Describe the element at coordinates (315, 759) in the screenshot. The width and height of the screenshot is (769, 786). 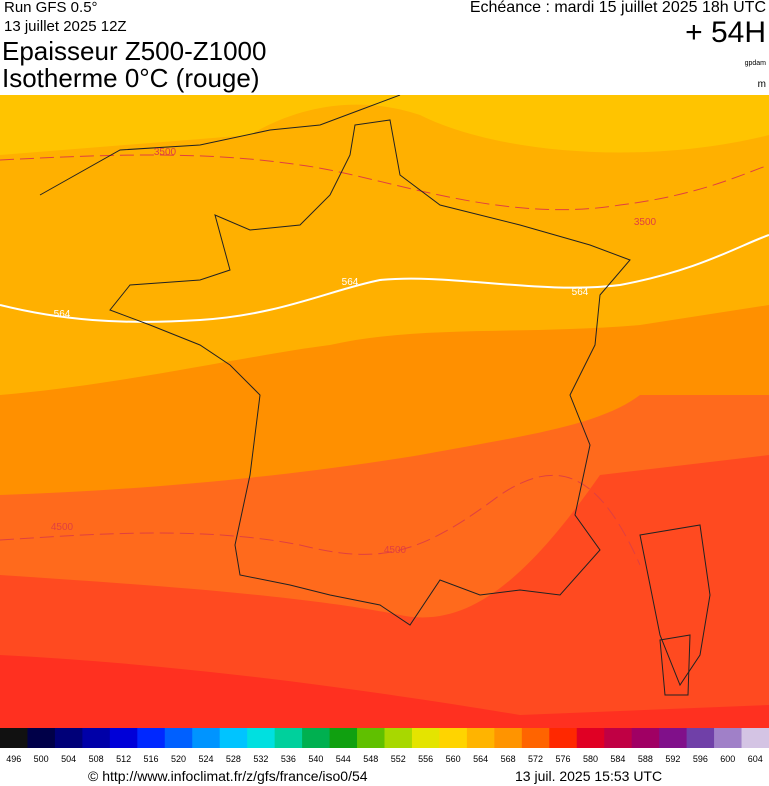
I see `legend-label: 540` at that location.